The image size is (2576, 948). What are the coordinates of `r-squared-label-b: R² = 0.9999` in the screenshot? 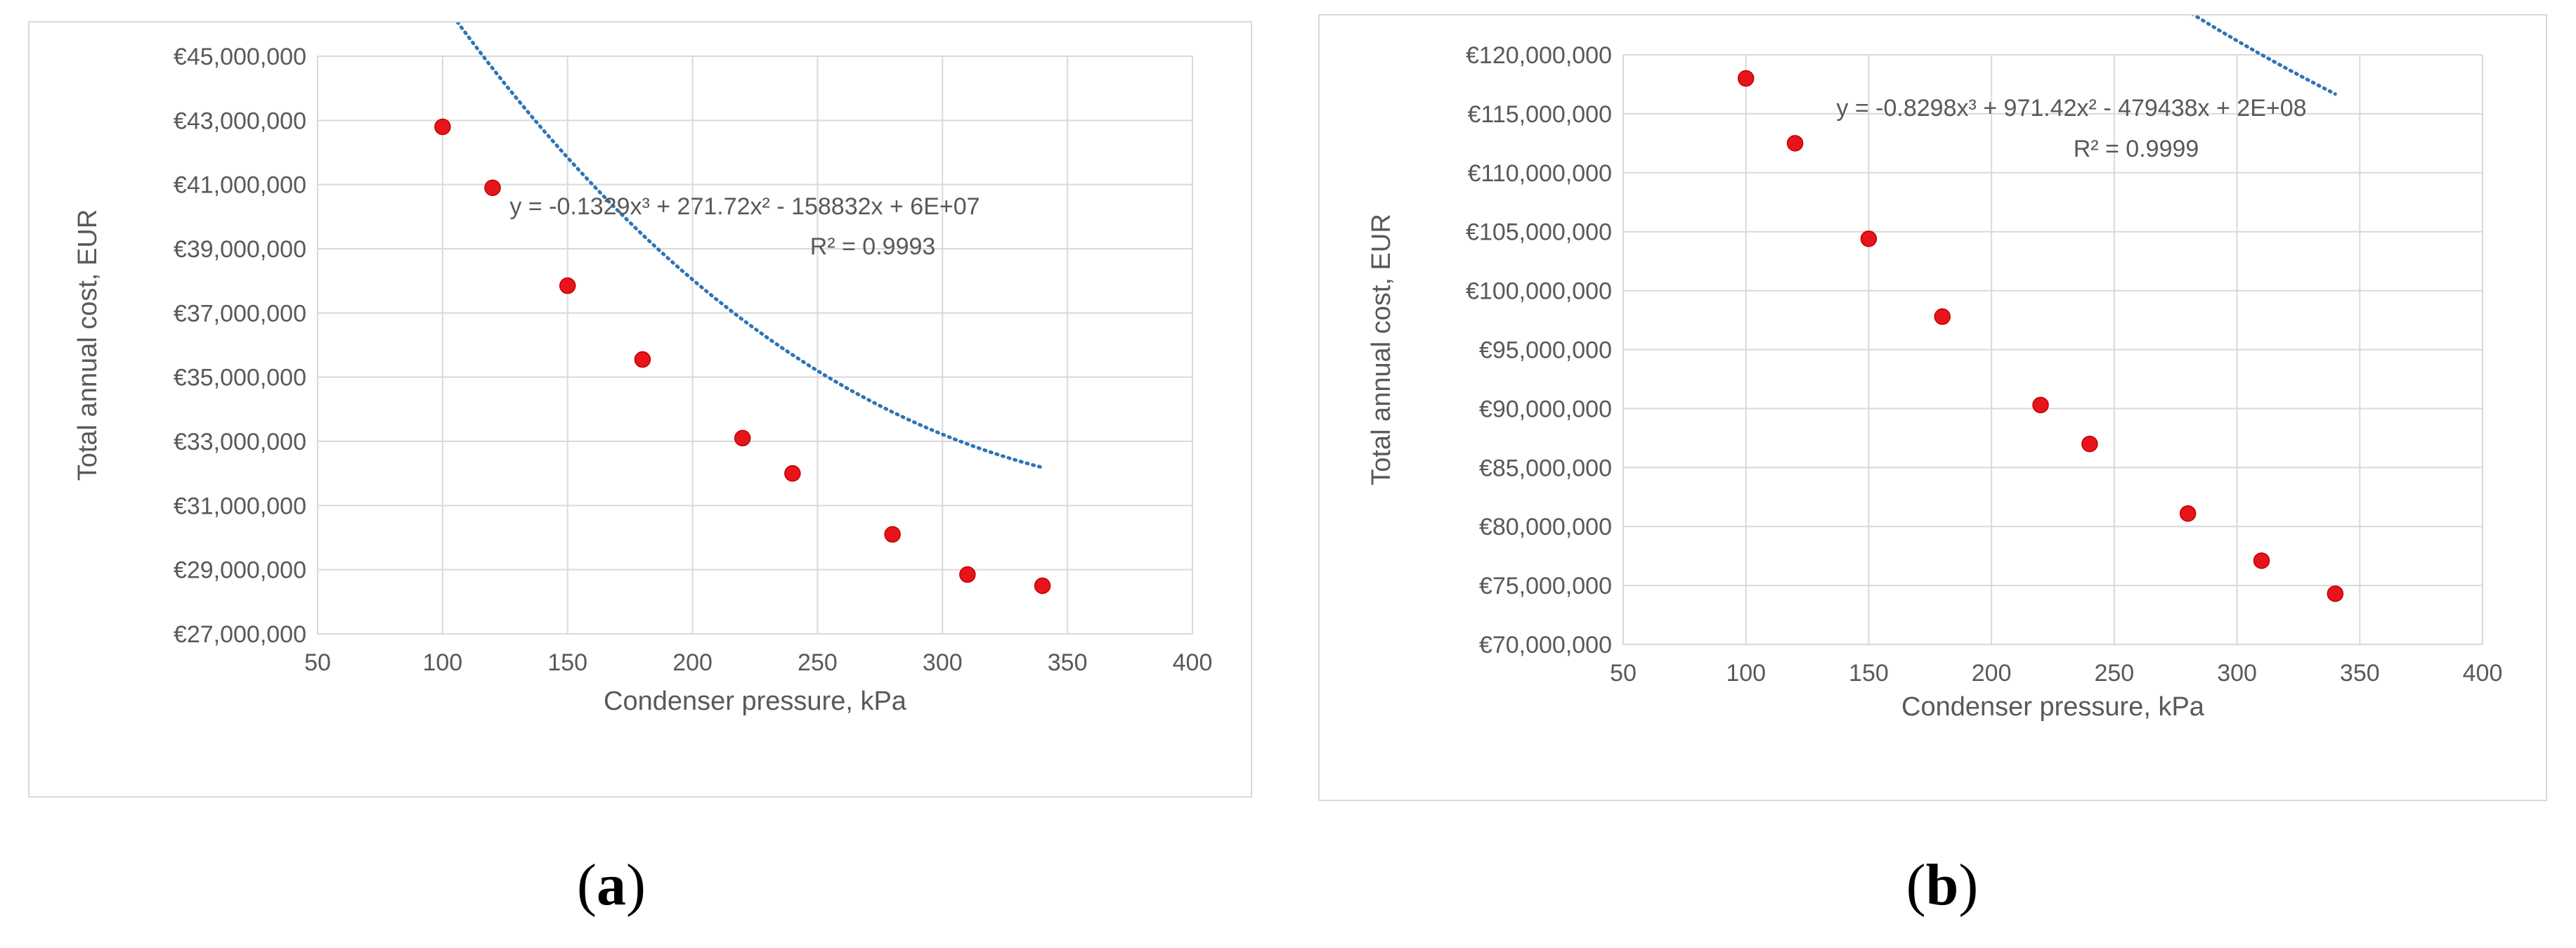 It's located at (2136, 149).